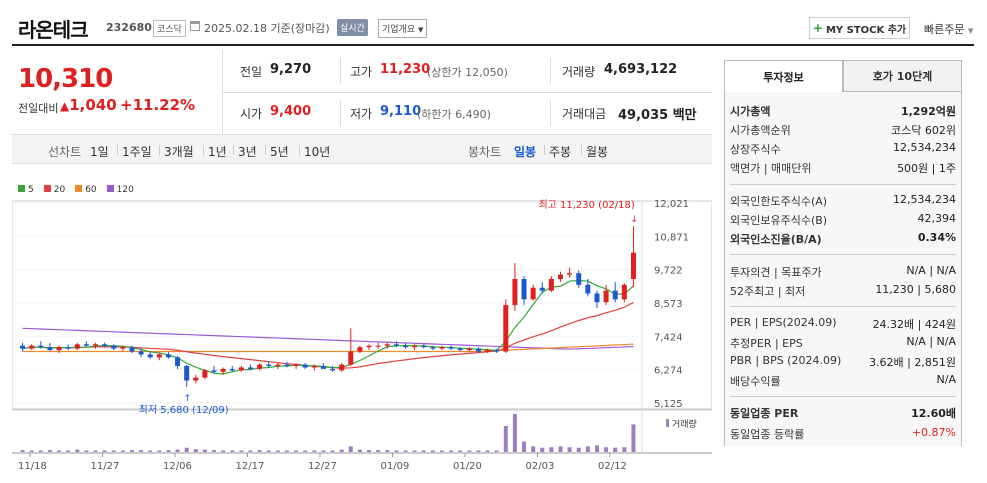  What do you see at coordinates (177, 466) in the screenshot?
I see `x-tick-label: 12/06` at bounding box center [177, 466].